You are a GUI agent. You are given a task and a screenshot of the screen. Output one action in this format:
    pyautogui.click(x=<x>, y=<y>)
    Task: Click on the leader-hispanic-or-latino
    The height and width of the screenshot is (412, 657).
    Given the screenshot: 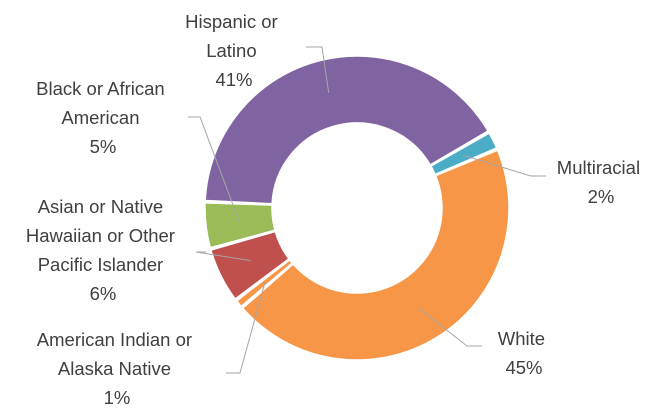 What is the action you would take?
    pyautogui.click(x=318, y=69)
    